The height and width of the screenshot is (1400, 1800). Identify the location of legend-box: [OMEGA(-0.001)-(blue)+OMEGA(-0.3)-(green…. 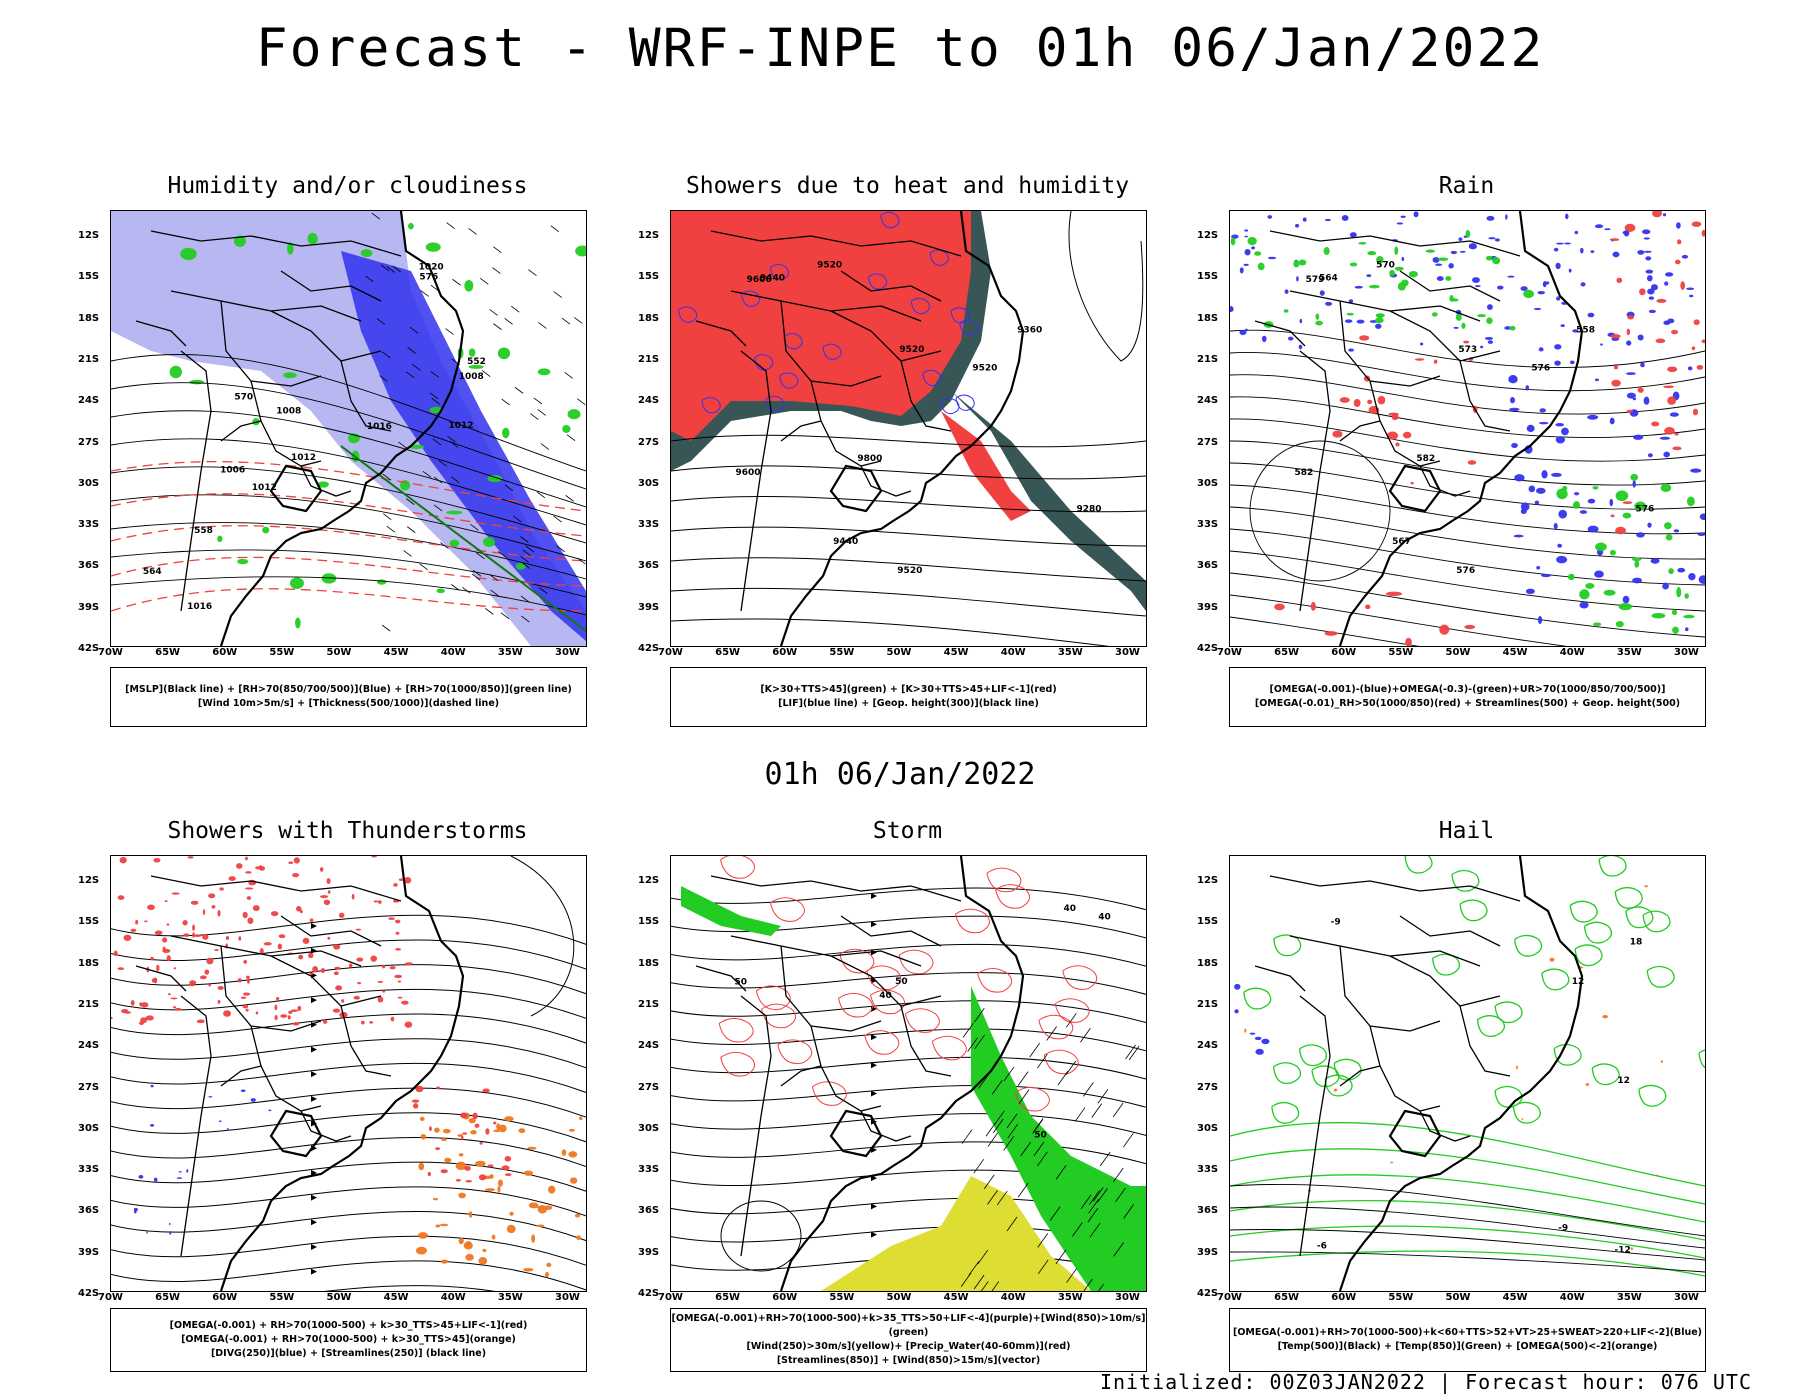
(1467, 697).